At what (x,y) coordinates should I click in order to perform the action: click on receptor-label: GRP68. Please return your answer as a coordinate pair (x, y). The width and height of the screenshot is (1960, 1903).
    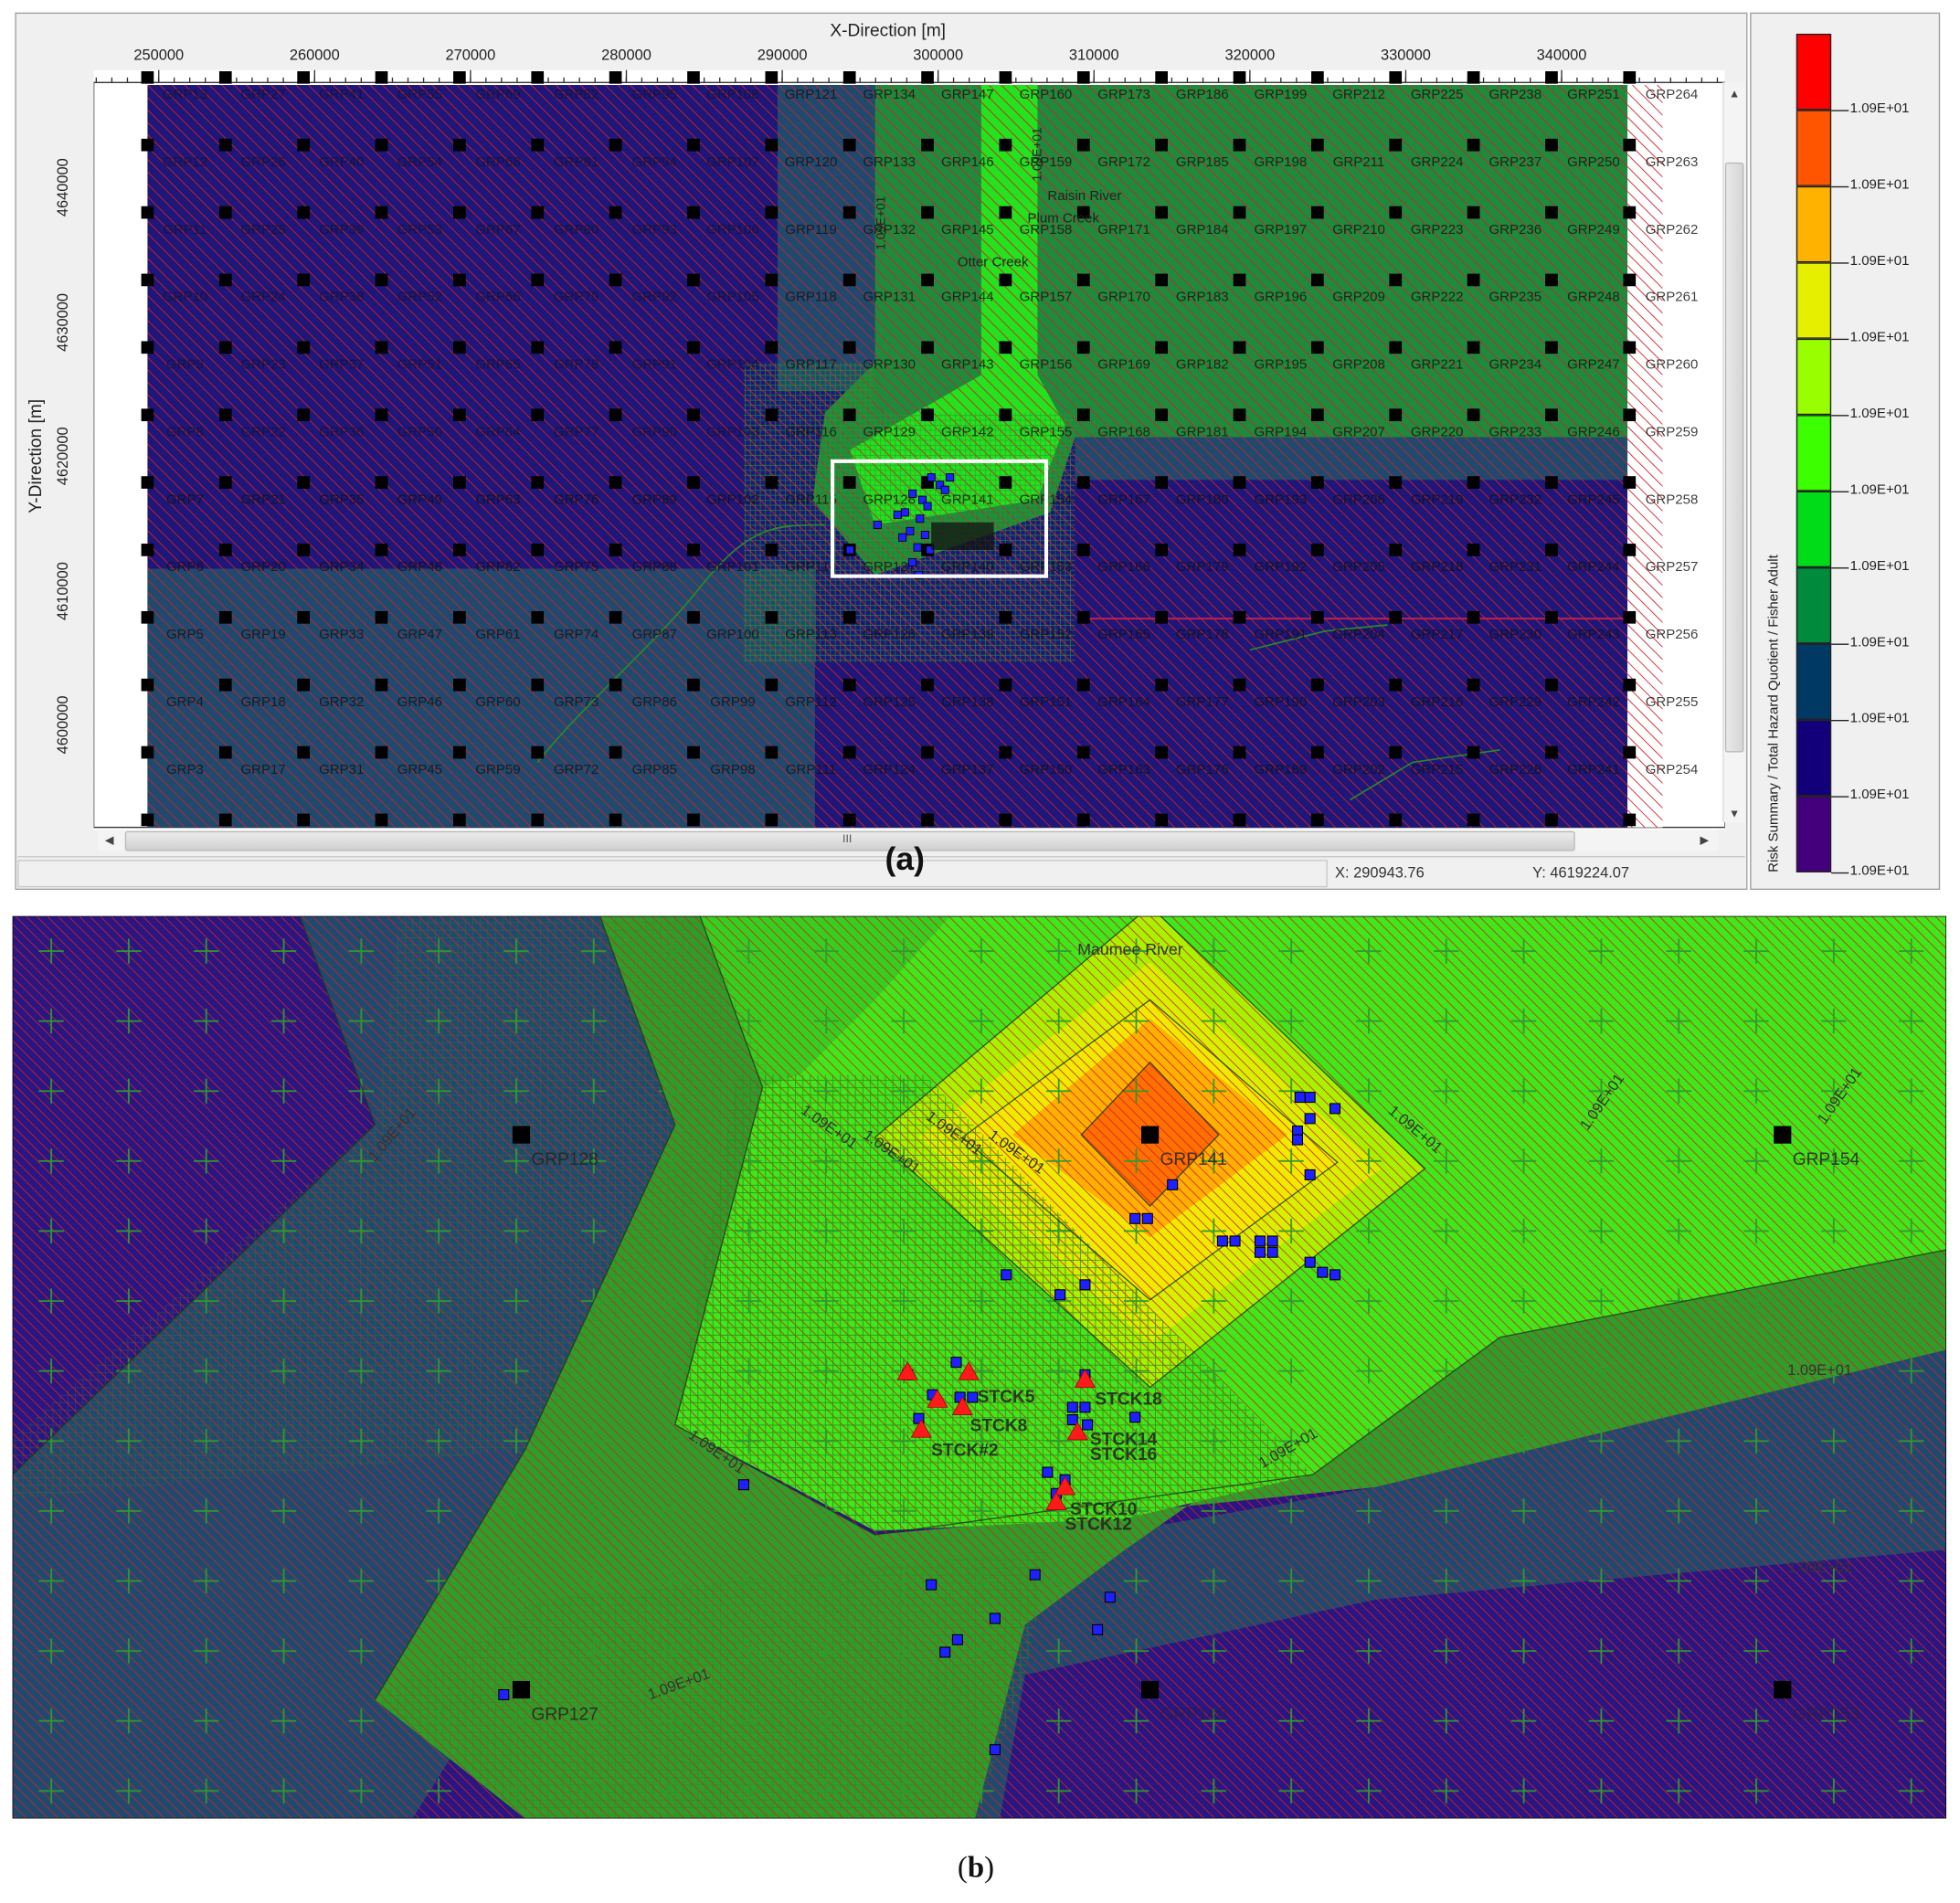
    Looking at the image, I should click on (497, 162).